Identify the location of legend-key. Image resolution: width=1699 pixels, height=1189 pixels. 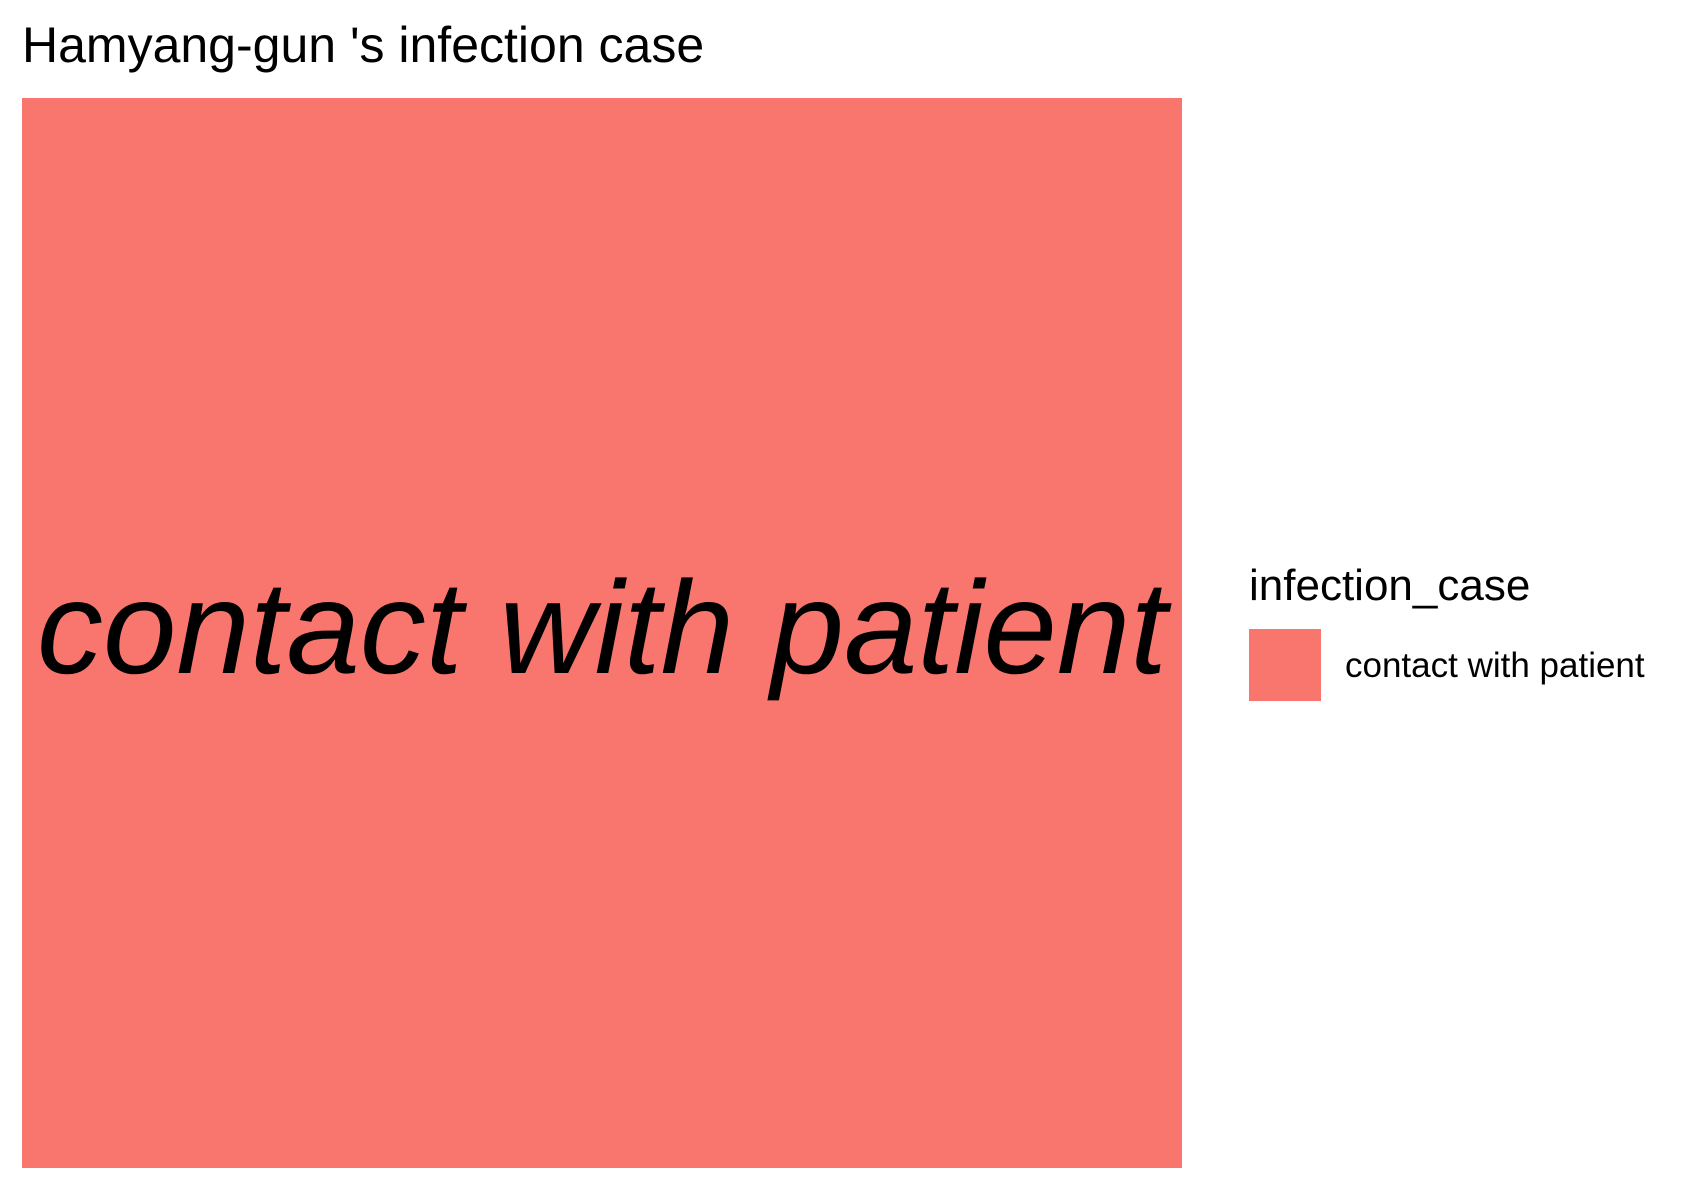
(1285, 665).